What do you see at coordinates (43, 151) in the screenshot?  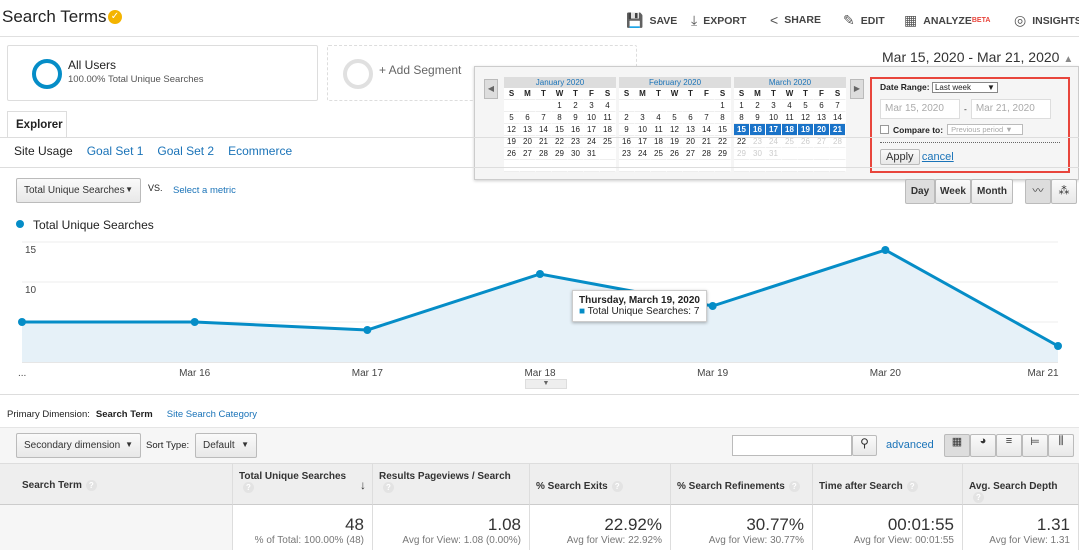 I see `subtab-site-usage: Site Usage` at bounding box center [43, 151].